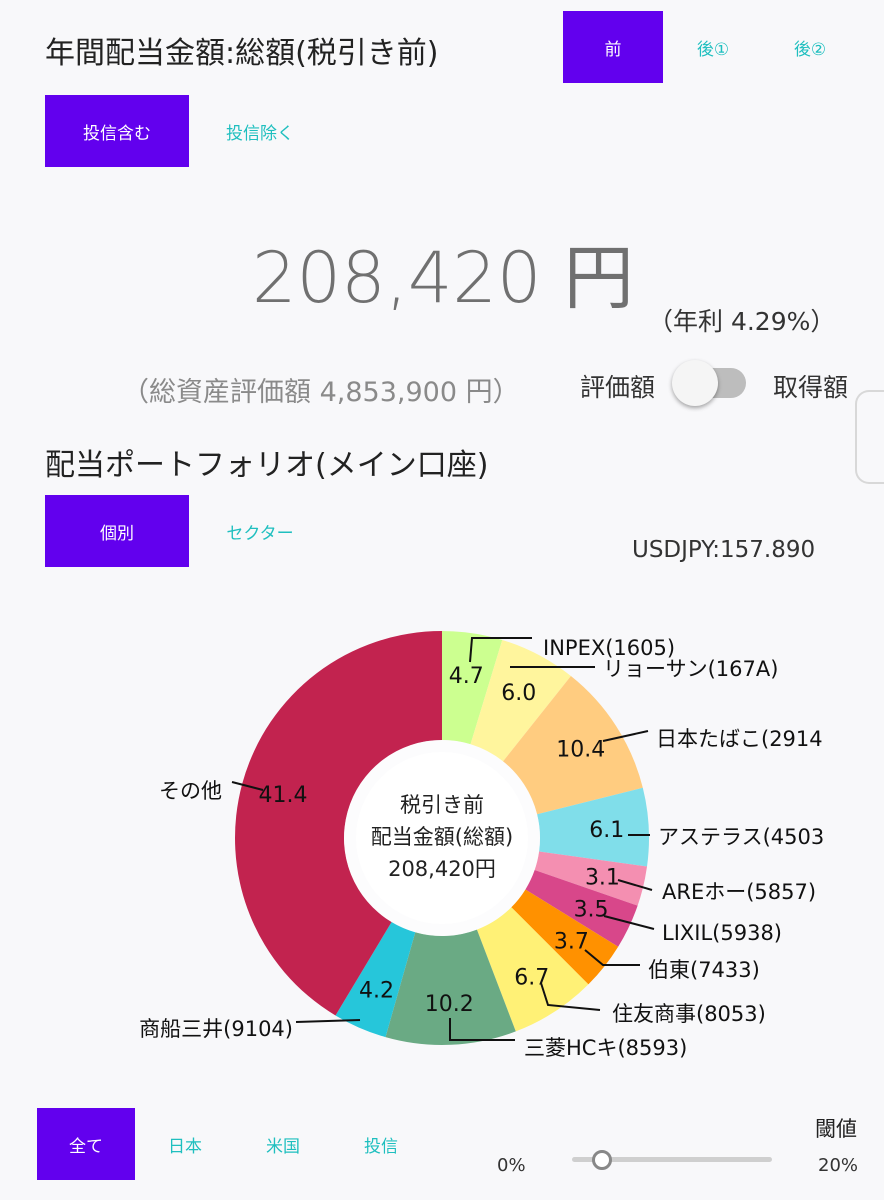  What do you see at coordinates (836, 1129) in the screenshot?
I see `threshold-label: 閾値` at bounding box center [836, 1129].